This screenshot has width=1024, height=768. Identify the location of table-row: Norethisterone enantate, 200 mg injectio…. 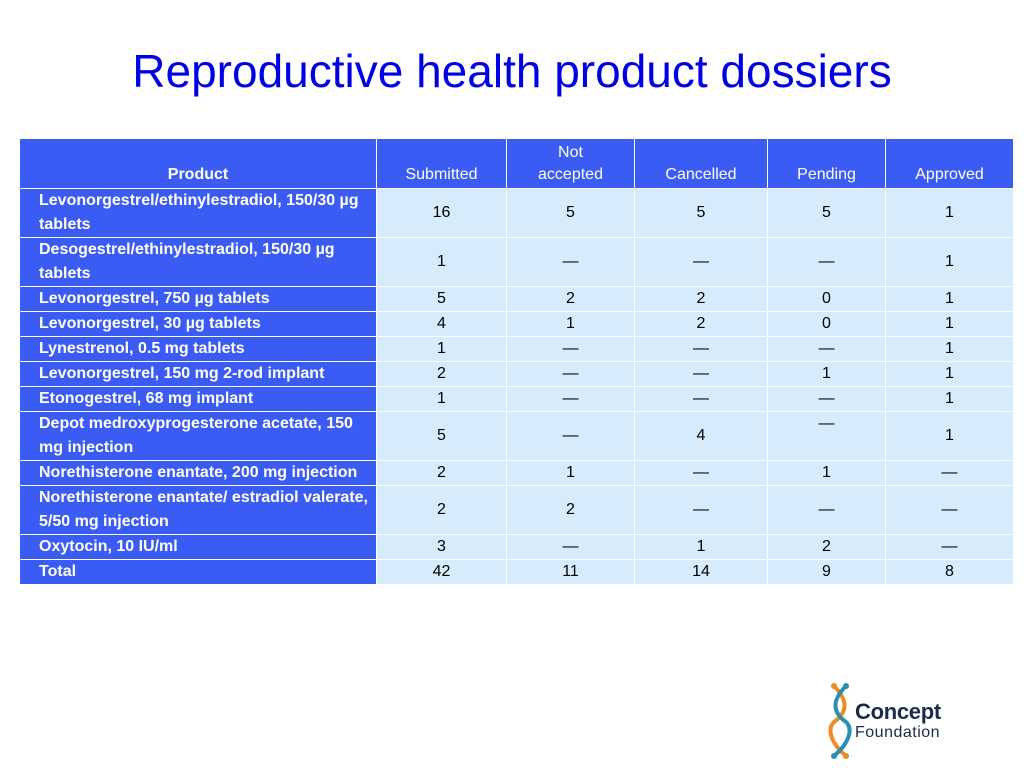
(516, 473).